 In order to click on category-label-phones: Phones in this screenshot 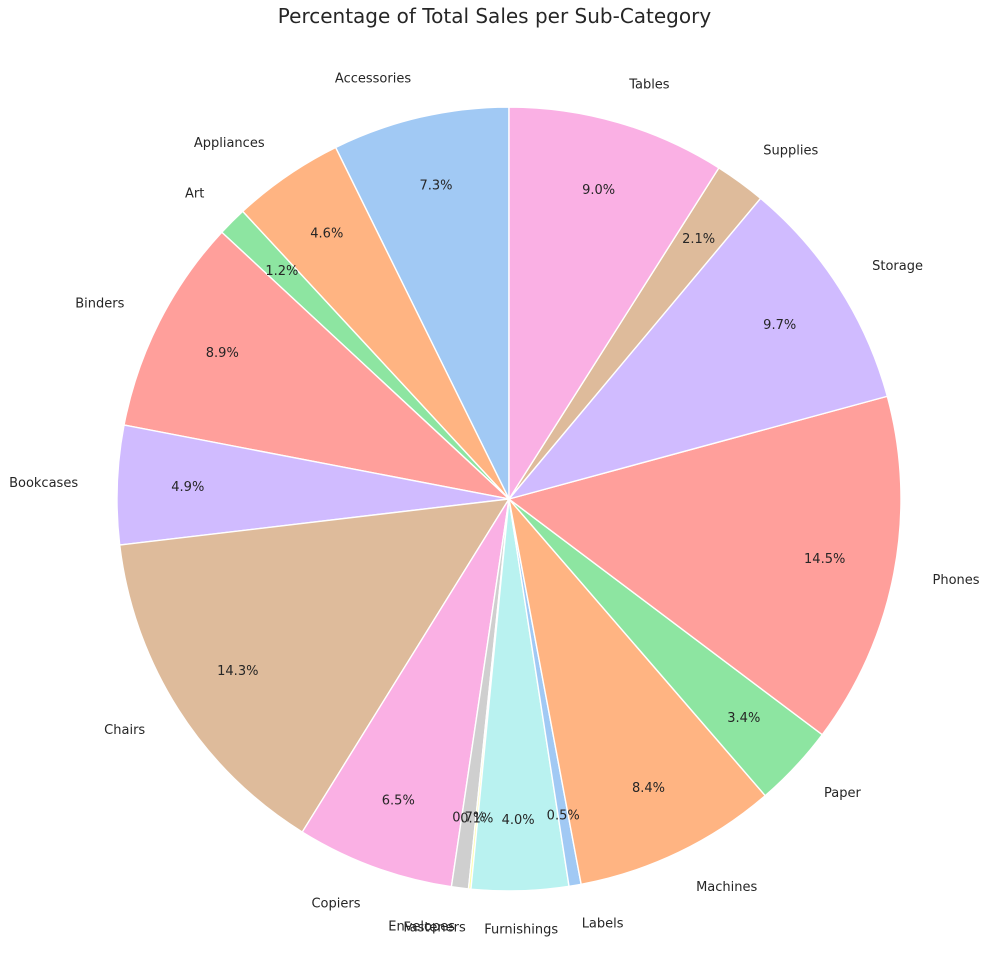, I will do `click(956, 580)`.